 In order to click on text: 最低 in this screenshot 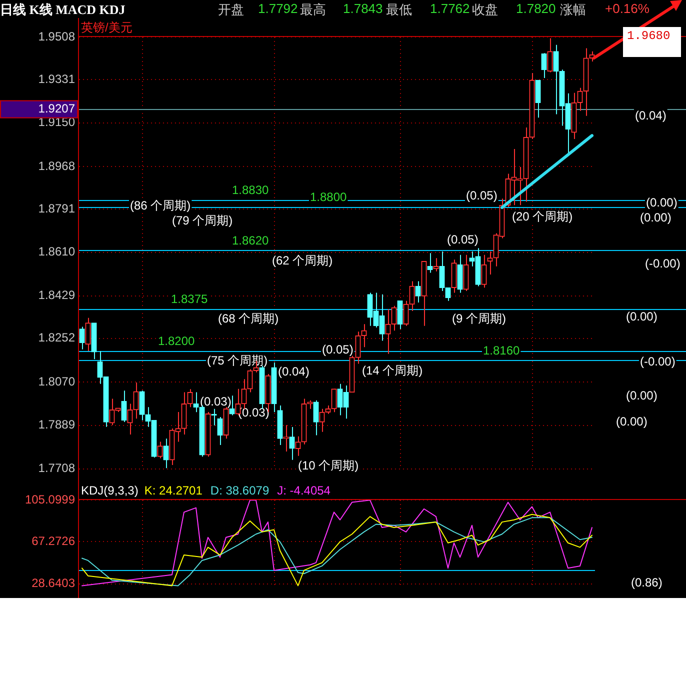, I will do `click(399, 10)`.